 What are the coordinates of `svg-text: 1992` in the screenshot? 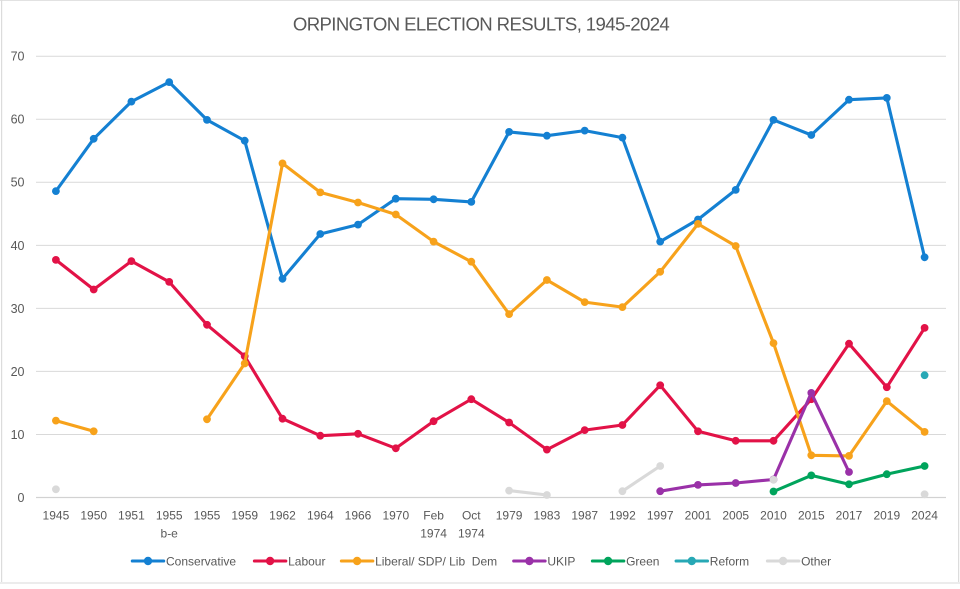 It's located at (622, 516).